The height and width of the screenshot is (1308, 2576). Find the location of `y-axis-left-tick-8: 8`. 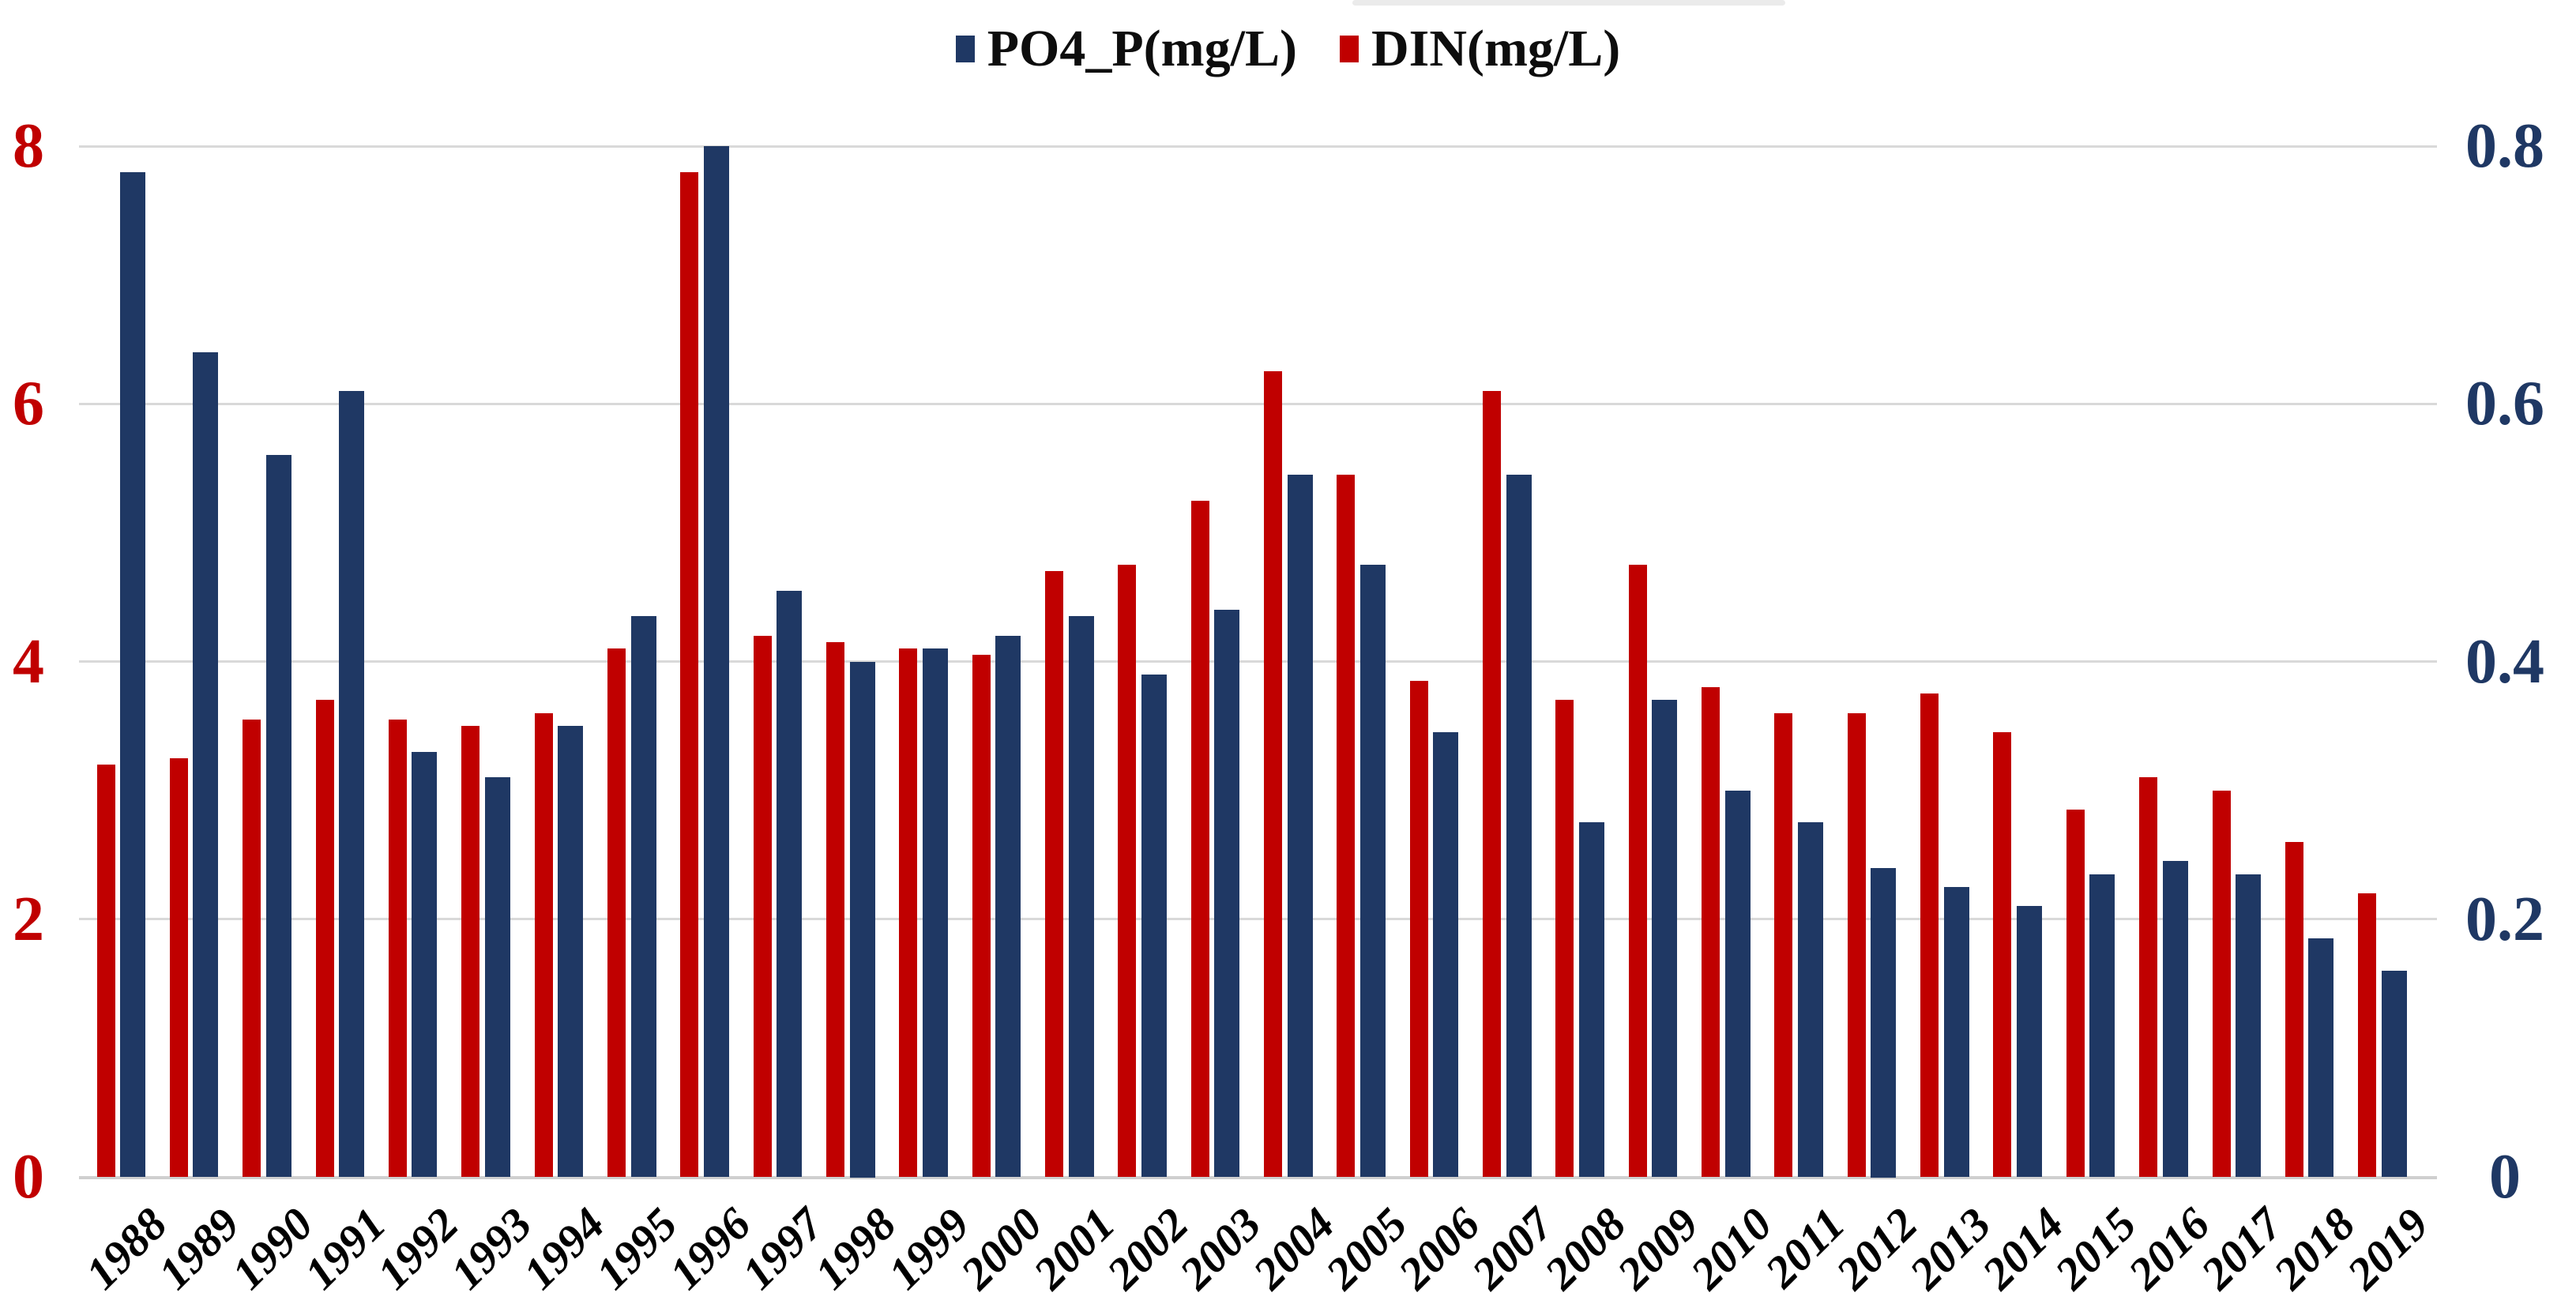

y-axis-left-tick-8: 8 is located at coordinates (28, 146).